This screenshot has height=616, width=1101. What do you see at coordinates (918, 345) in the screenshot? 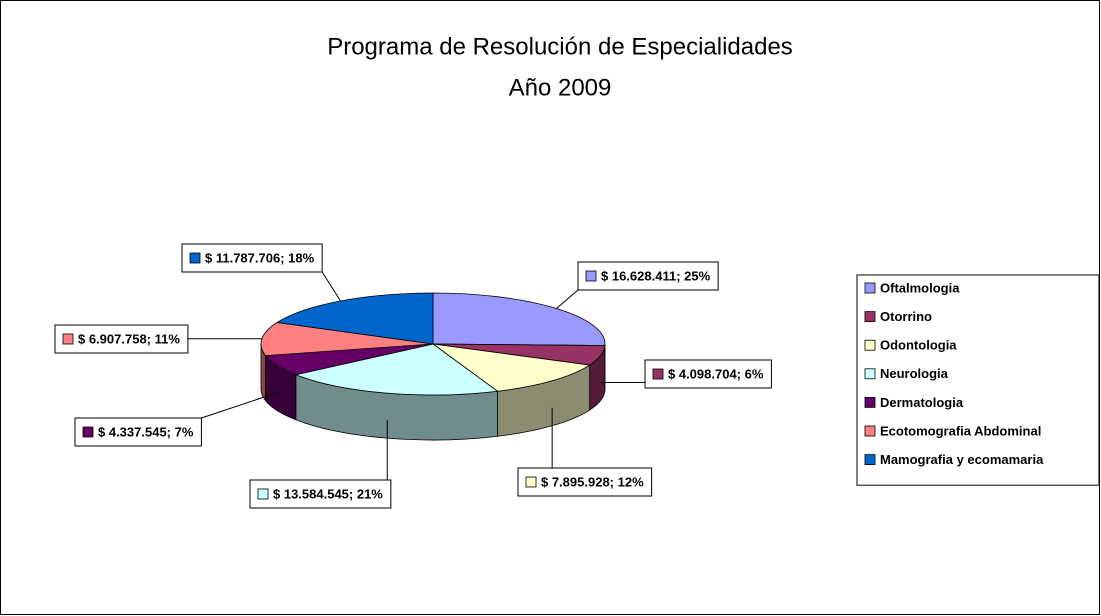
I see `legend-label: Odontologia` at bounding box center [918, 345].